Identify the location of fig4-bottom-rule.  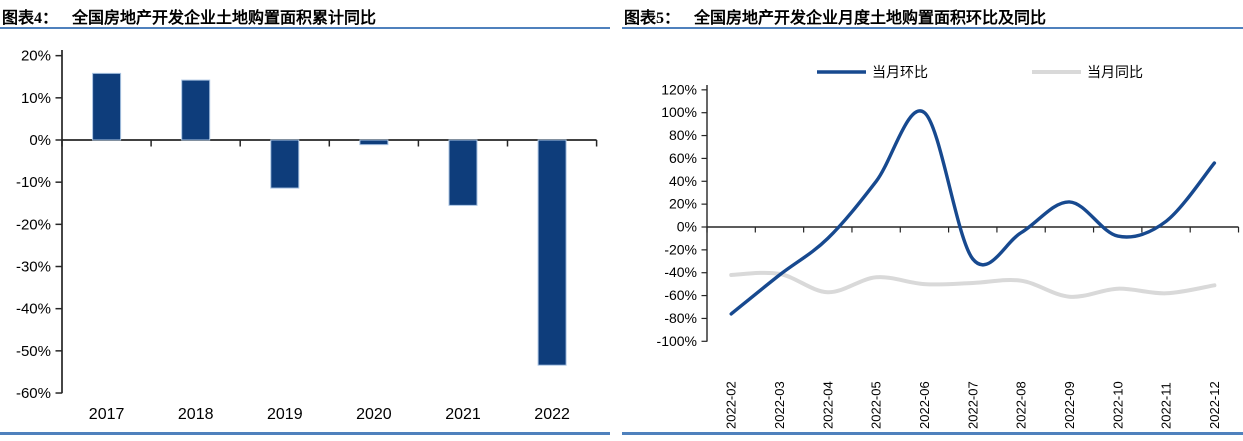
(305, 433).